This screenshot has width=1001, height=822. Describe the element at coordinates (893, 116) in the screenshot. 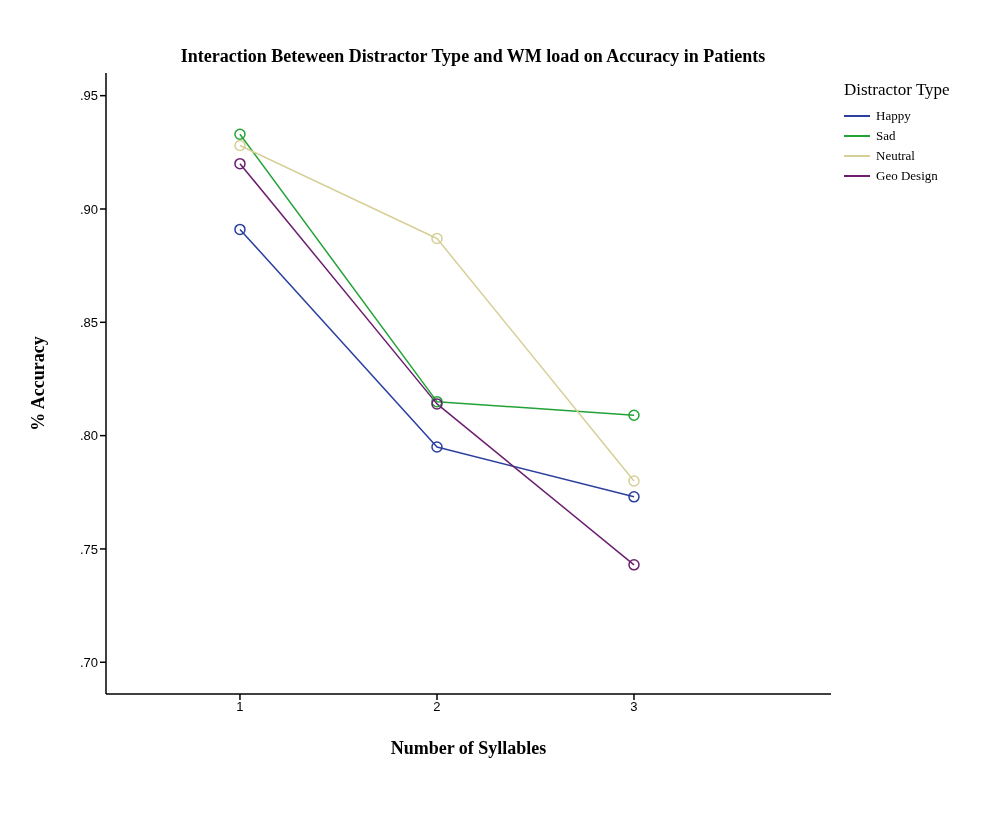

I see `legend-label: Happy` at that location.